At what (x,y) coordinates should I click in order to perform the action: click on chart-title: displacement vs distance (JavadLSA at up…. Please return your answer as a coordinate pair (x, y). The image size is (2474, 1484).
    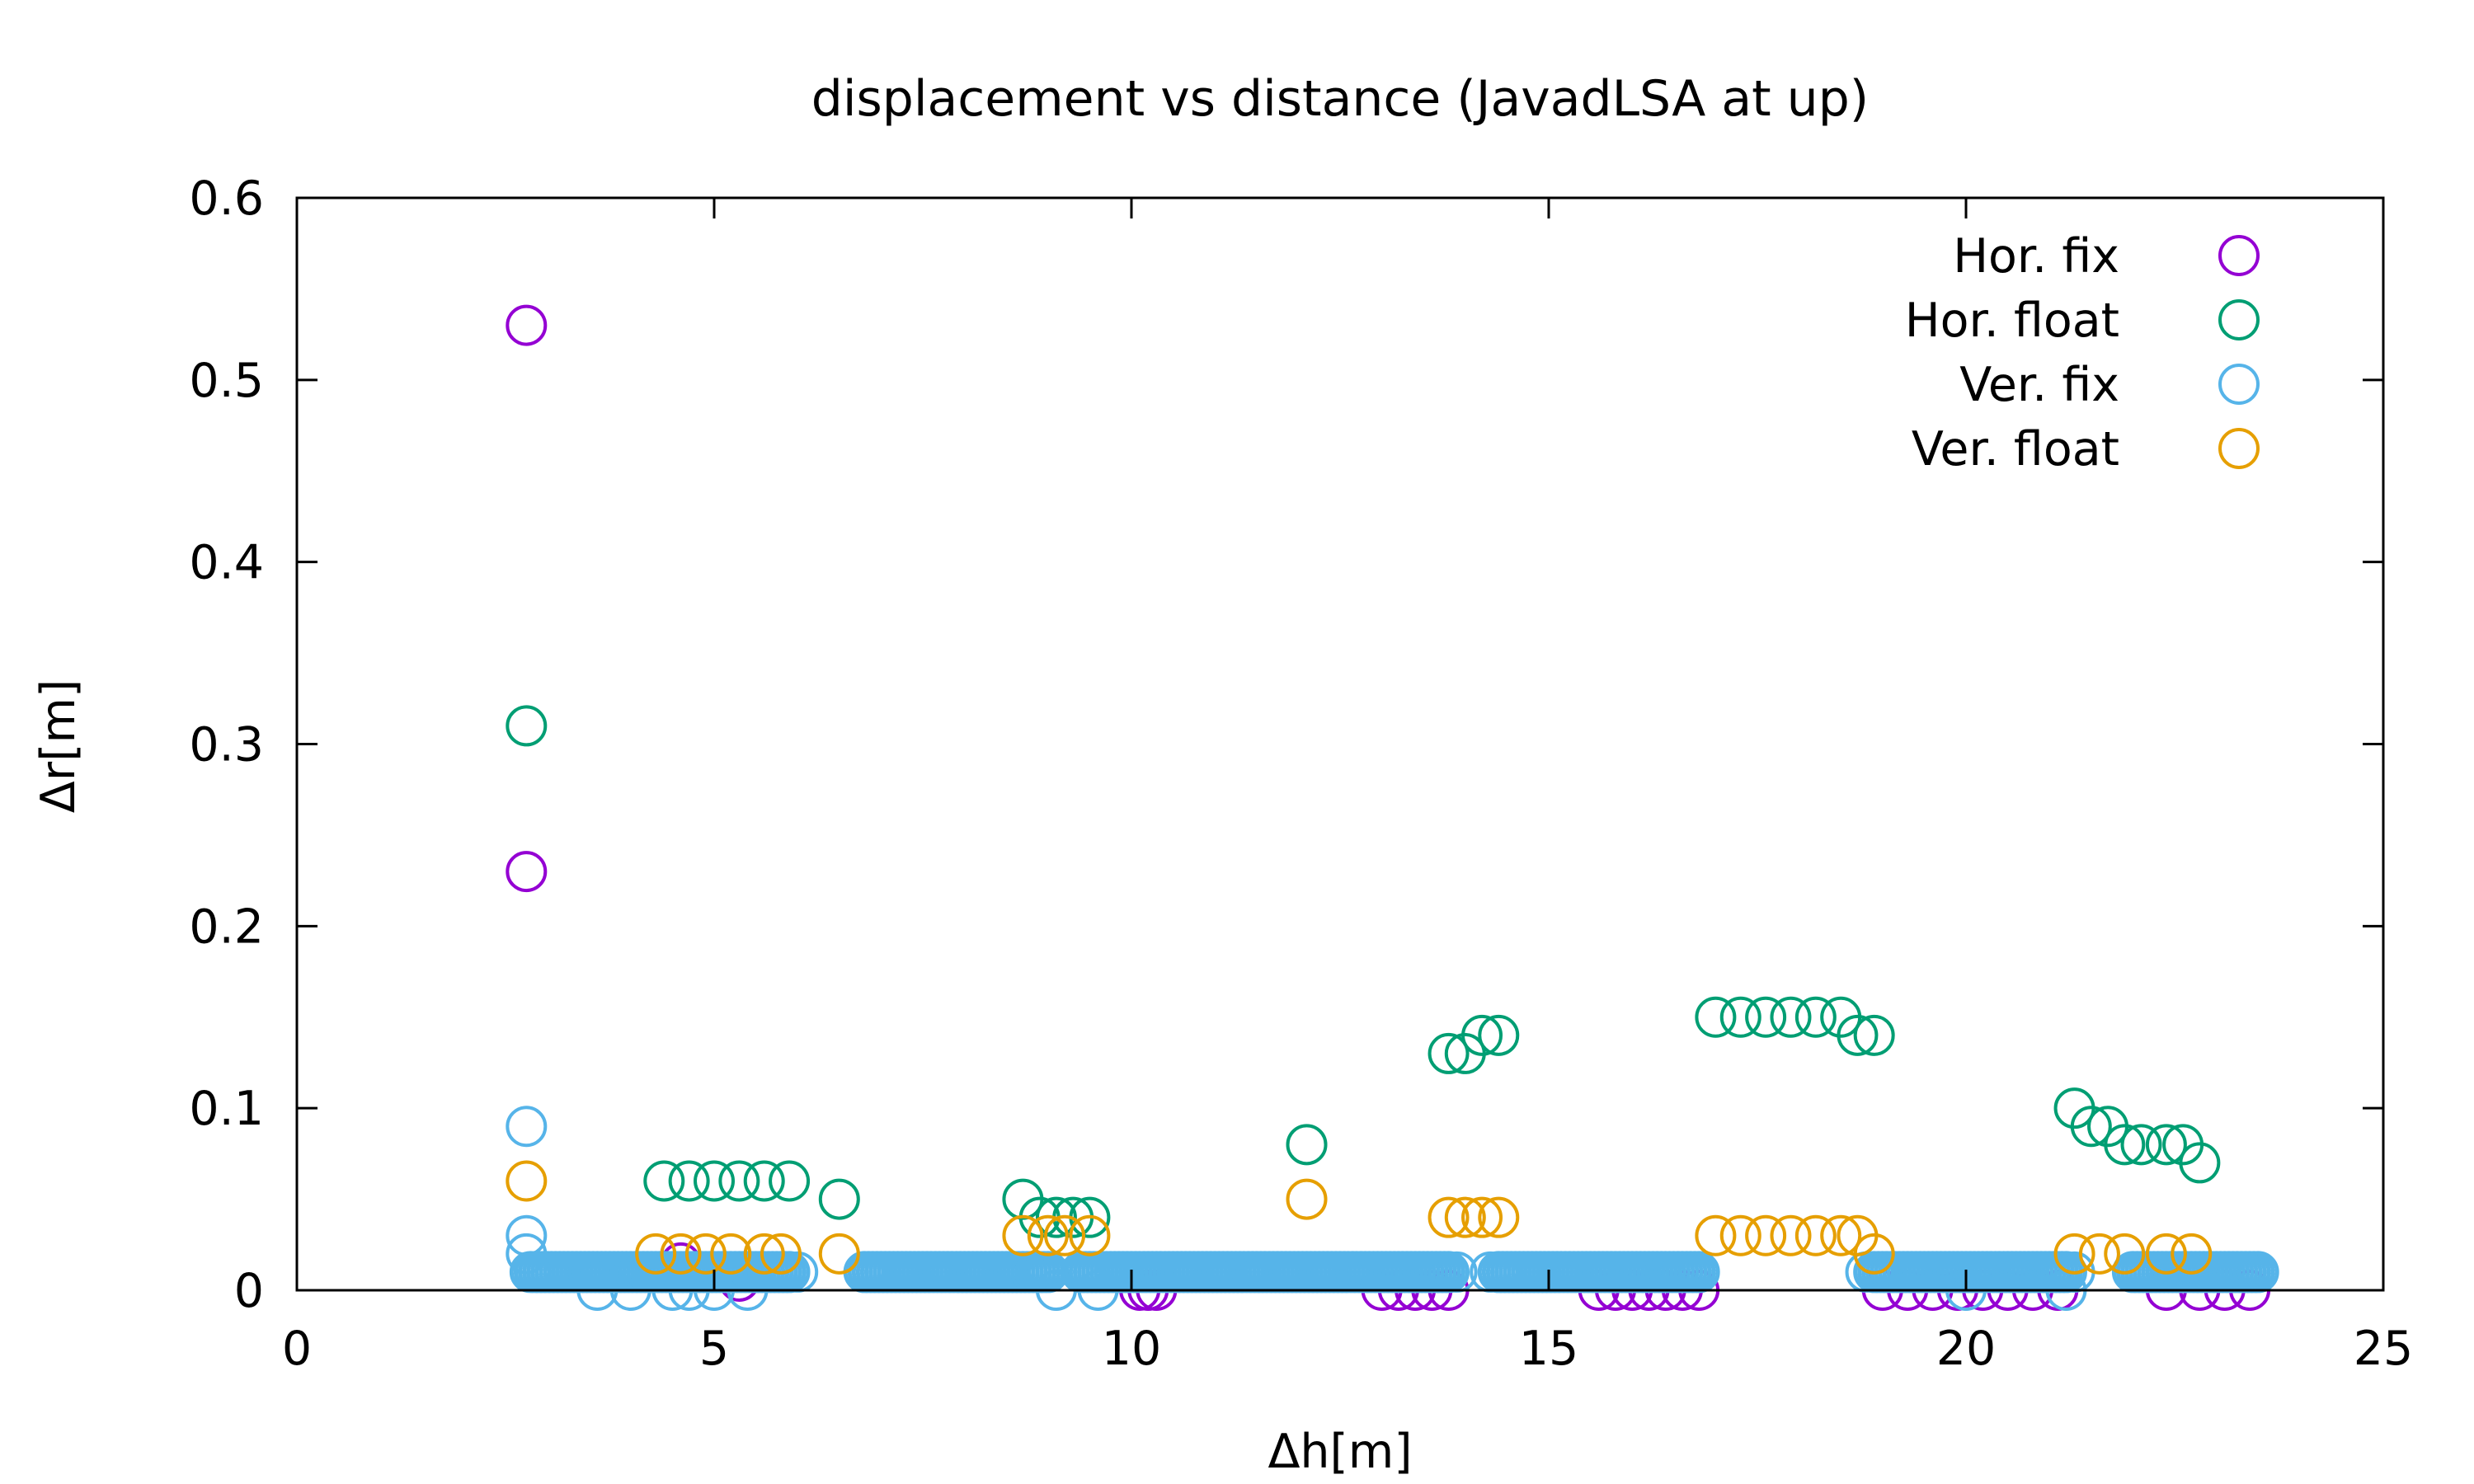
    Looking at the image, I should click on (1340, 99).